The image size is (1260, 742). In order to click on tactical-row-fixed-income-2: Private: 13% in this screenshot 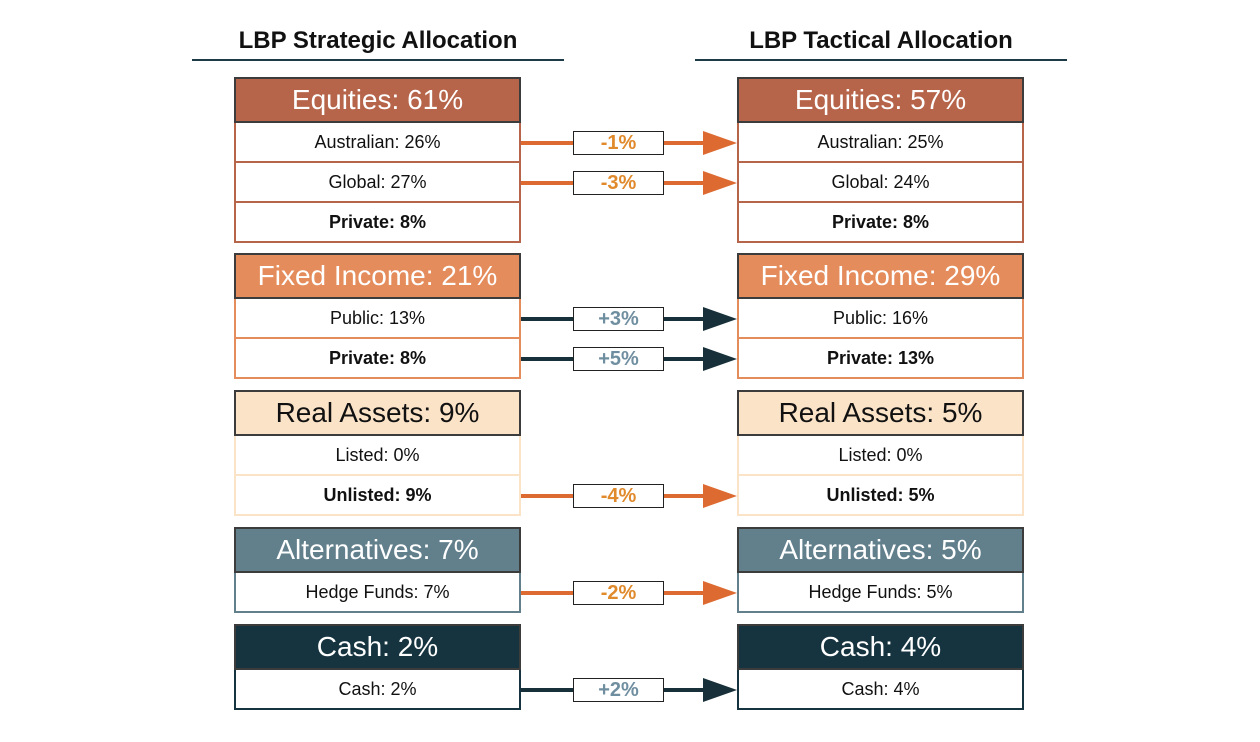, I will do `click(880, 359)`.